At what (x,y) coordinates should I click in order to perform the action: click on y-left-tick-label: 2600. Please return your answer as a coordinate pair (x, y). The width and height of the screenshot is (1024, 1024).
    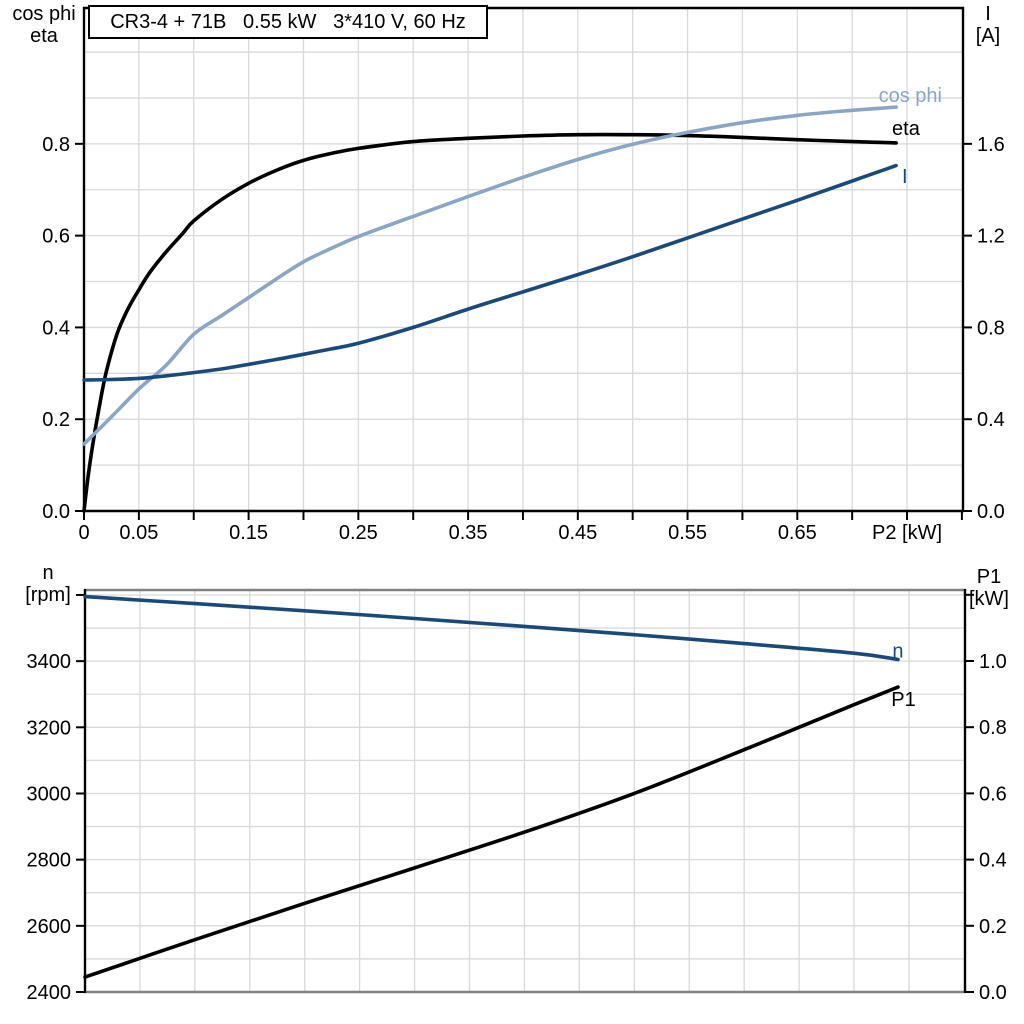
    Looking at the image, I should click on (49, 927).